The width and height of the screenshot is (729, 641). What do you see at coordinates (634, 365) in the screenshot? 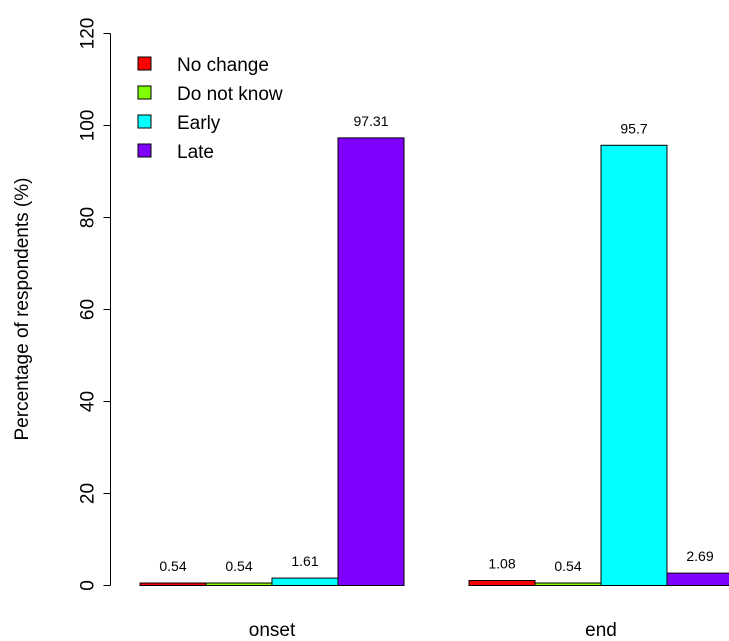
I see `bar-early-end` at bounding box center [634, 365].